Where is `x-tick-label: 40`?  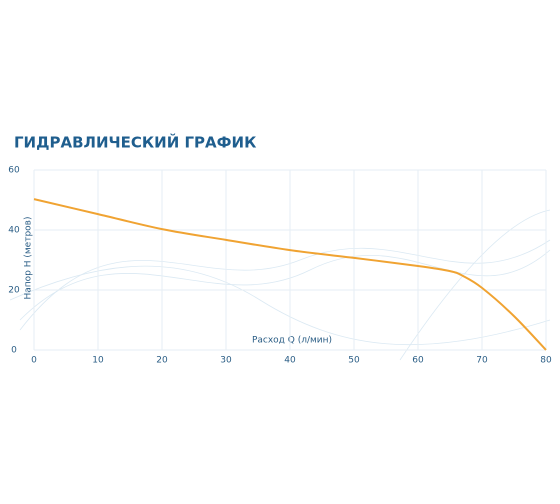
x-tick-label: 40 is located at coordinates (290, 361).